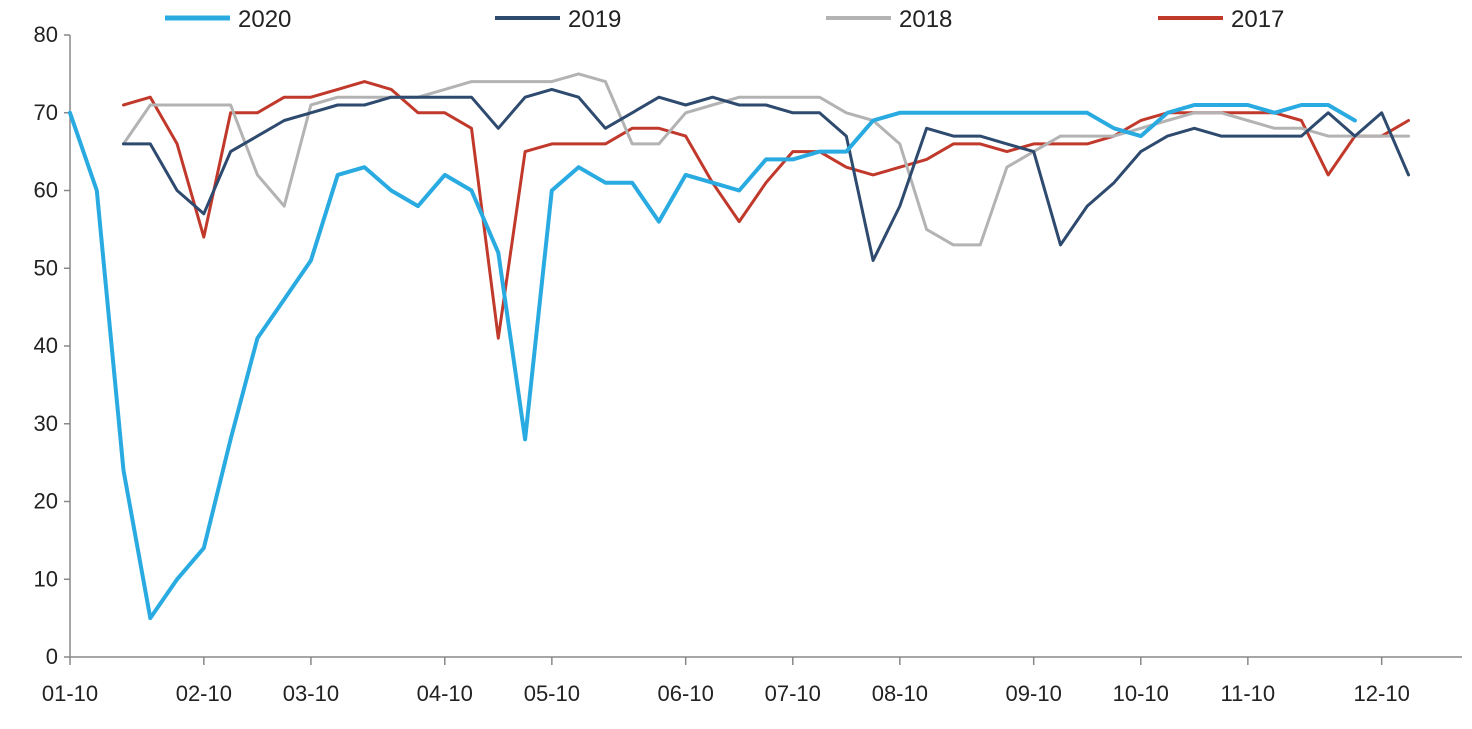 This screenshot has height=729, width=1472. I want to click on y-tick-label: 40, so click(46, 345).